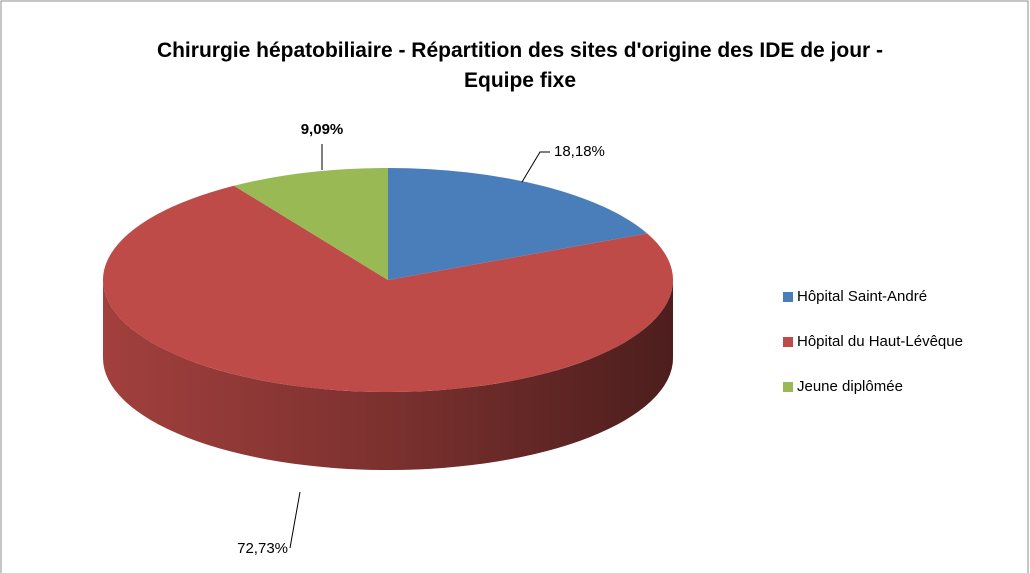  Describe the element at coordinates (262, 548) in the screenshot. I see `data-label: 72,73%` at that location.